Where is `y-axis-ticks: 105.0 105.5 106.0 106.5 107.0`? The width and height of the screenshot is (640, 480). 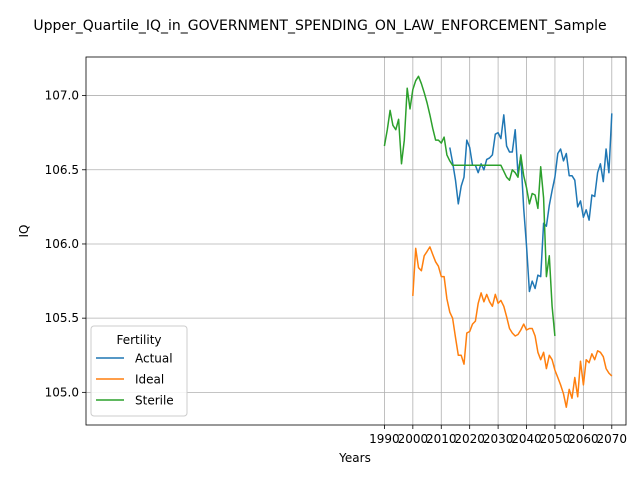 y-axis-ticks: 105.0 105.5 106.0 106.5 107.0 is located at coordinates (65, 244).